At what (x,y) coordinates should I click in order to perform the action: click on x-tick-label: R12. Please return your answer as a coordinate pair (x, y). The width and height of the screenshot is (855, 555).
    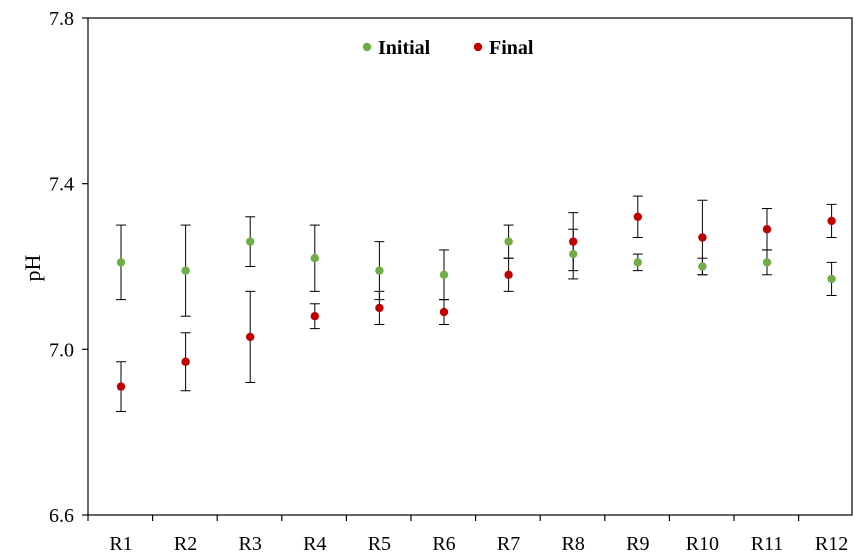
    Looking at the image, I should click on (831, 544).